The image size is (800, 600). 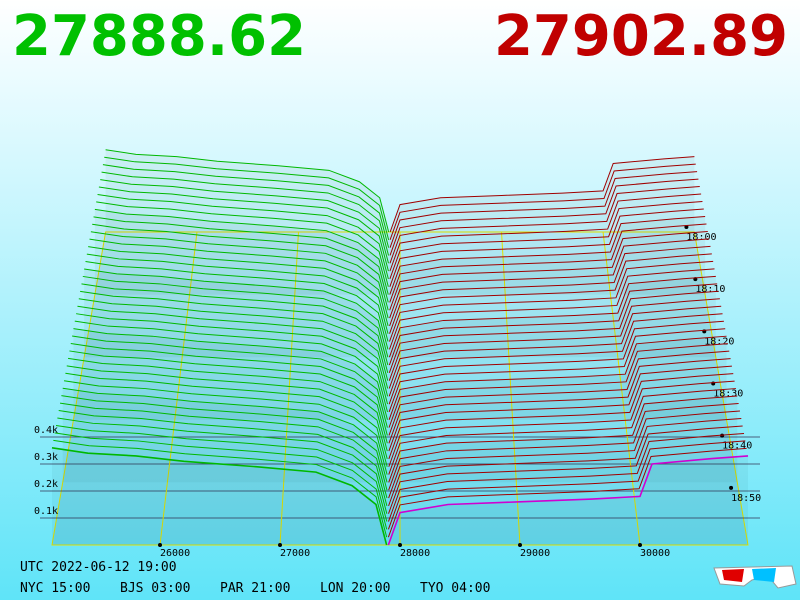 I want to click on bid-price: 27888.62, so click(x=159, y=36).